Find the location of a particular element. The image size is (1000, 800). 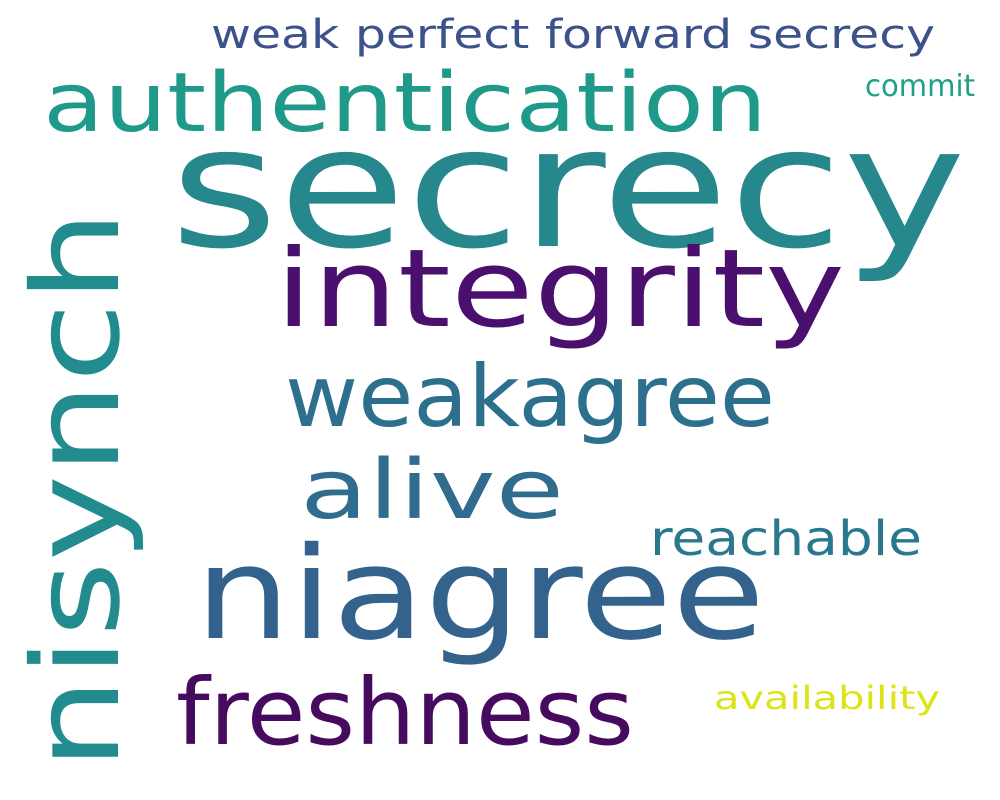

word-weakagree: weakagree is located at coordinates (530, 397).